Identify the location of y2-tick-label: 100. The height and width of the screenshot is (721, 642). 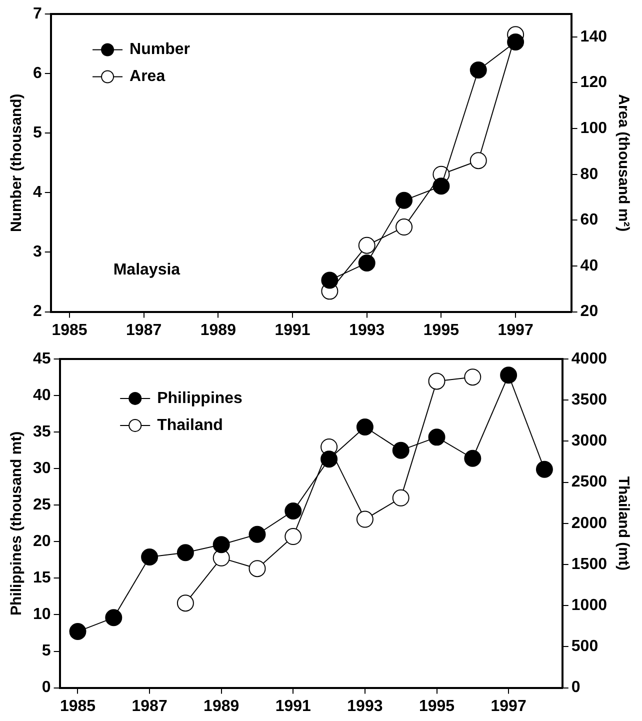
(594, 128).